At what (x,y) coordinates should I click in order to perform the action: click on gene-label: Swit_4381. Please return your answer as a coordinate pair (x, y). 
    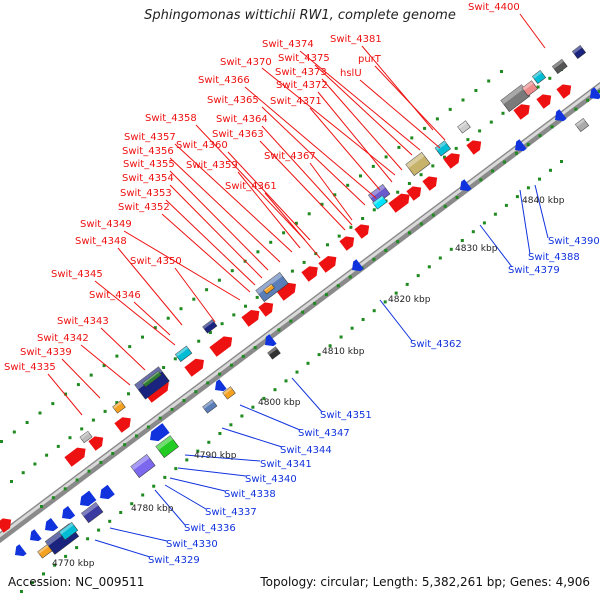
    Looking at the image, I should click on (356, 39).